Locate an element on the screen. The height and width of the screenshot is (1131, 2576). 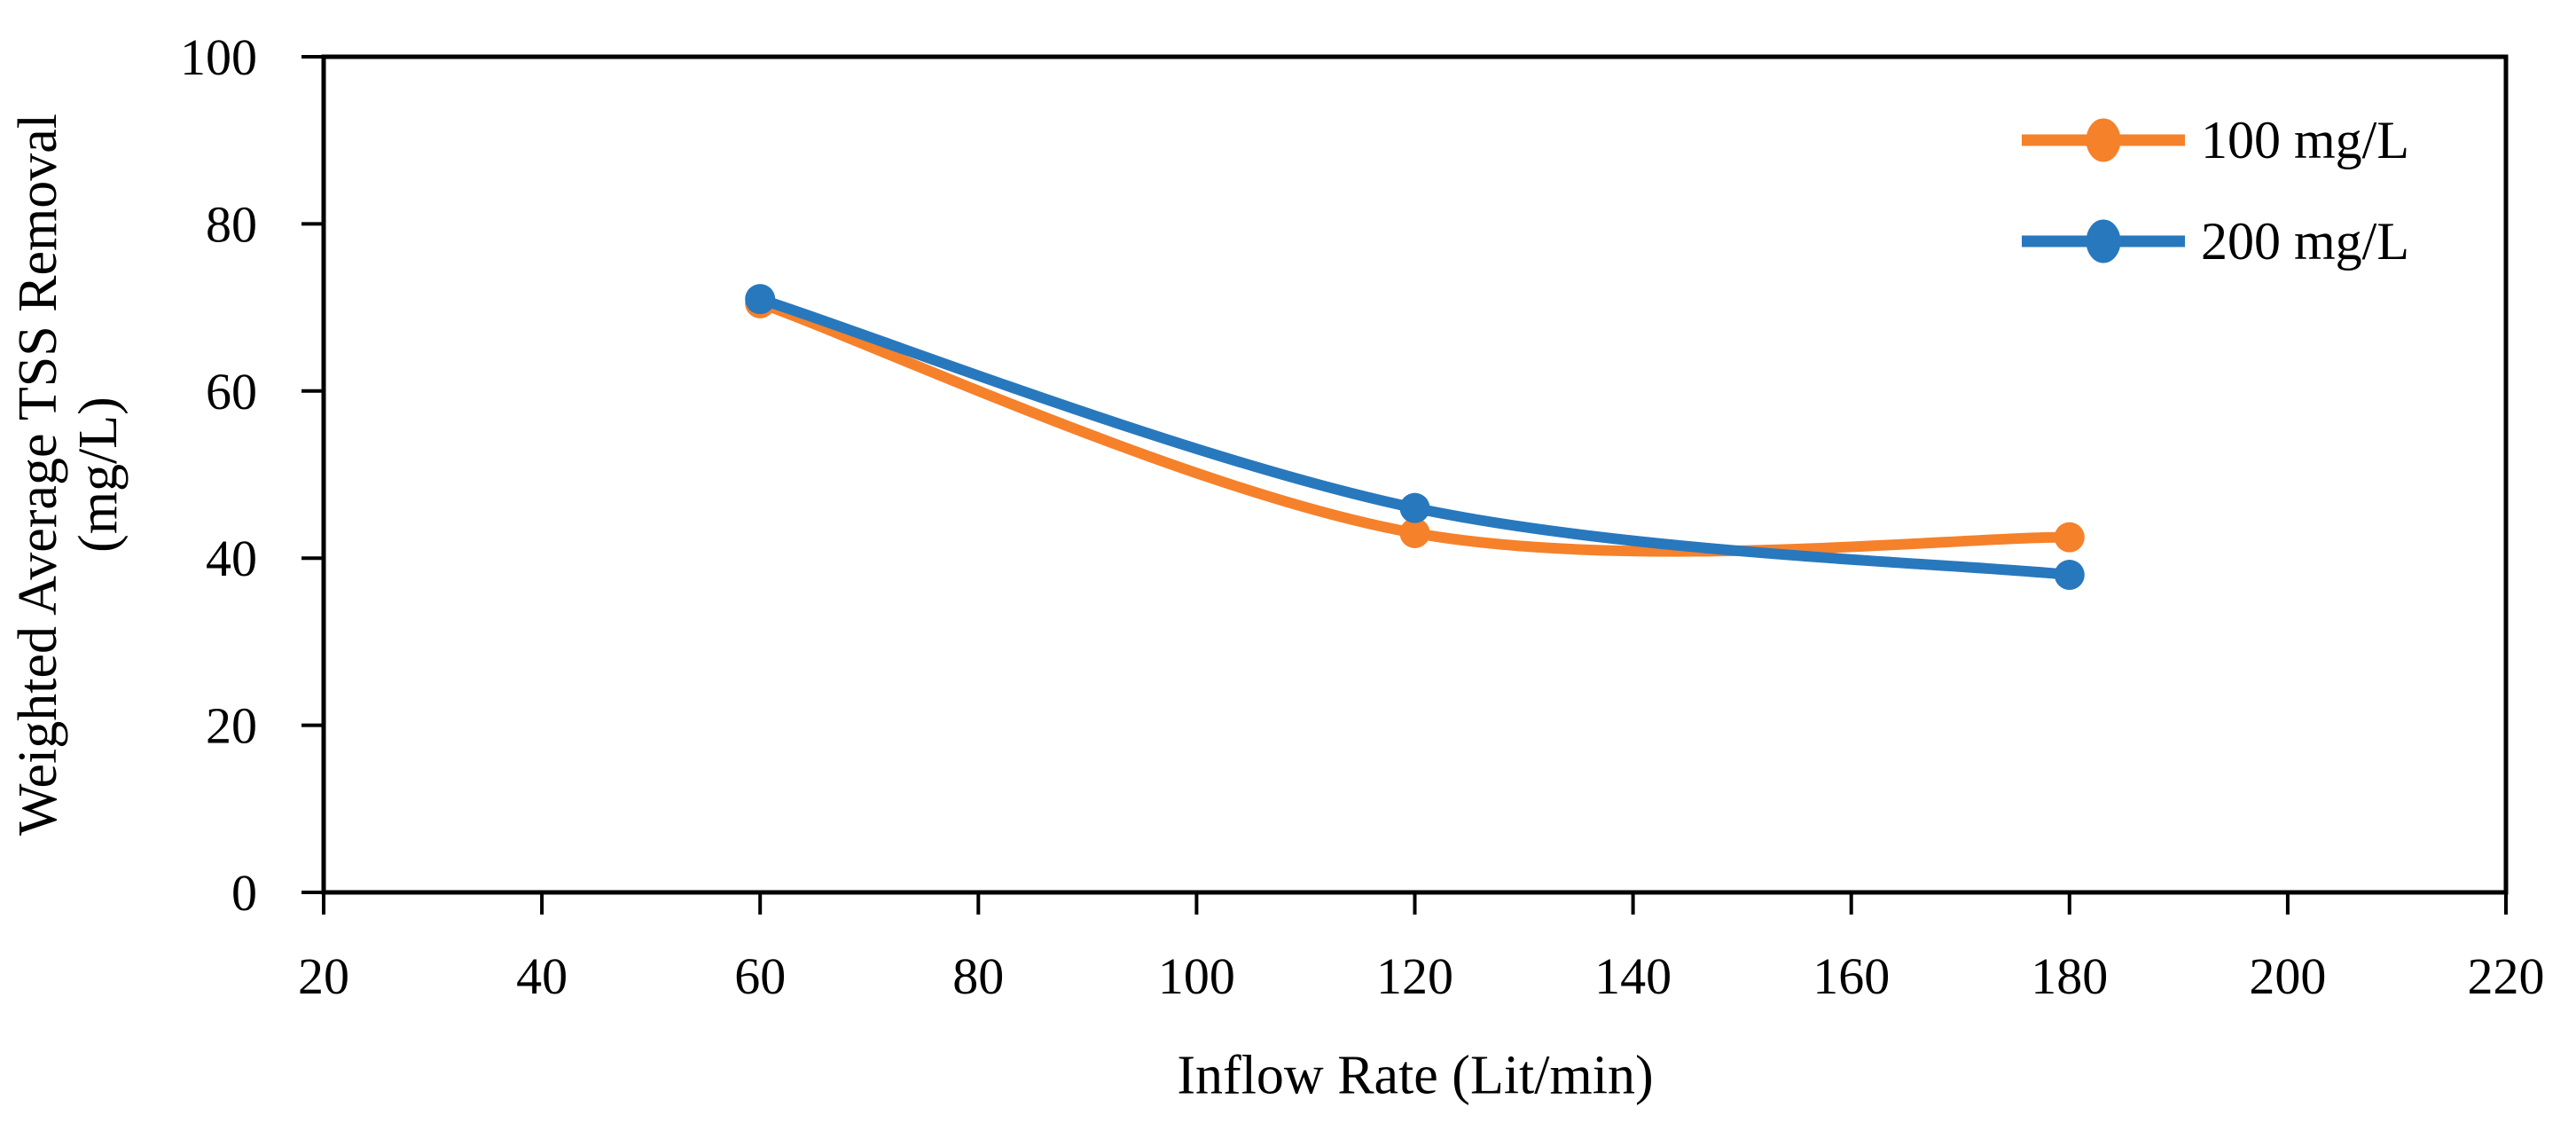
legend-item-200mgL: 200 mg/L is located at coordinates (2214, 241).